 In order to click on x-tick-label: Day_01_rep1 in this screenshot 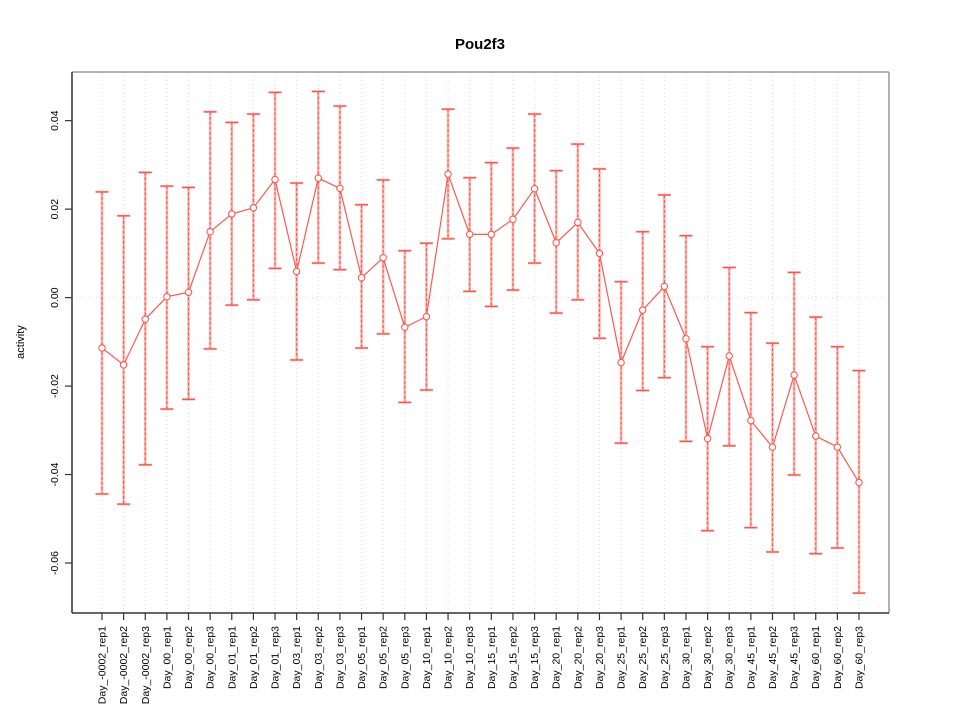, I will do `click(232, 657)`.